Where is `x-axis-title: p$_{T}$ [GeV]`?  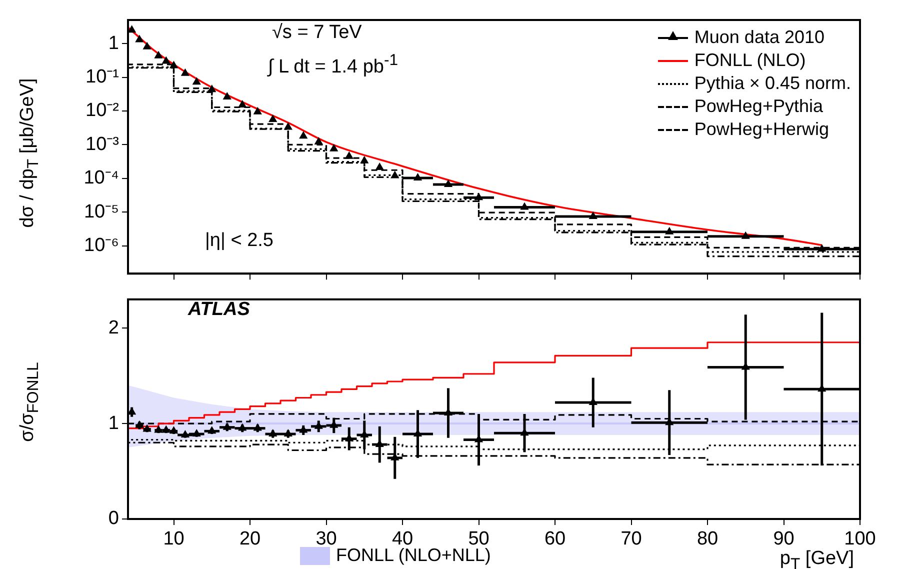 x-axis-title: p$_{T}$ [GeV] is located at coordinates (817, 558).